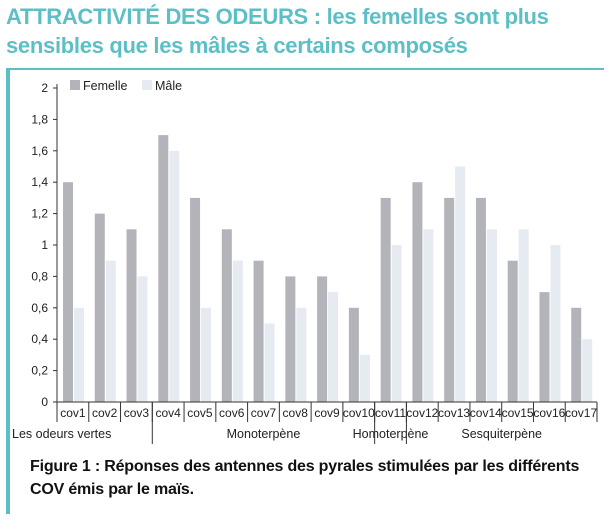 This screenshot has width=608, height=521. Describe the element at coordinates (39, 214) in the screenshot. I see `y-tick-label: 1,2` at that location.